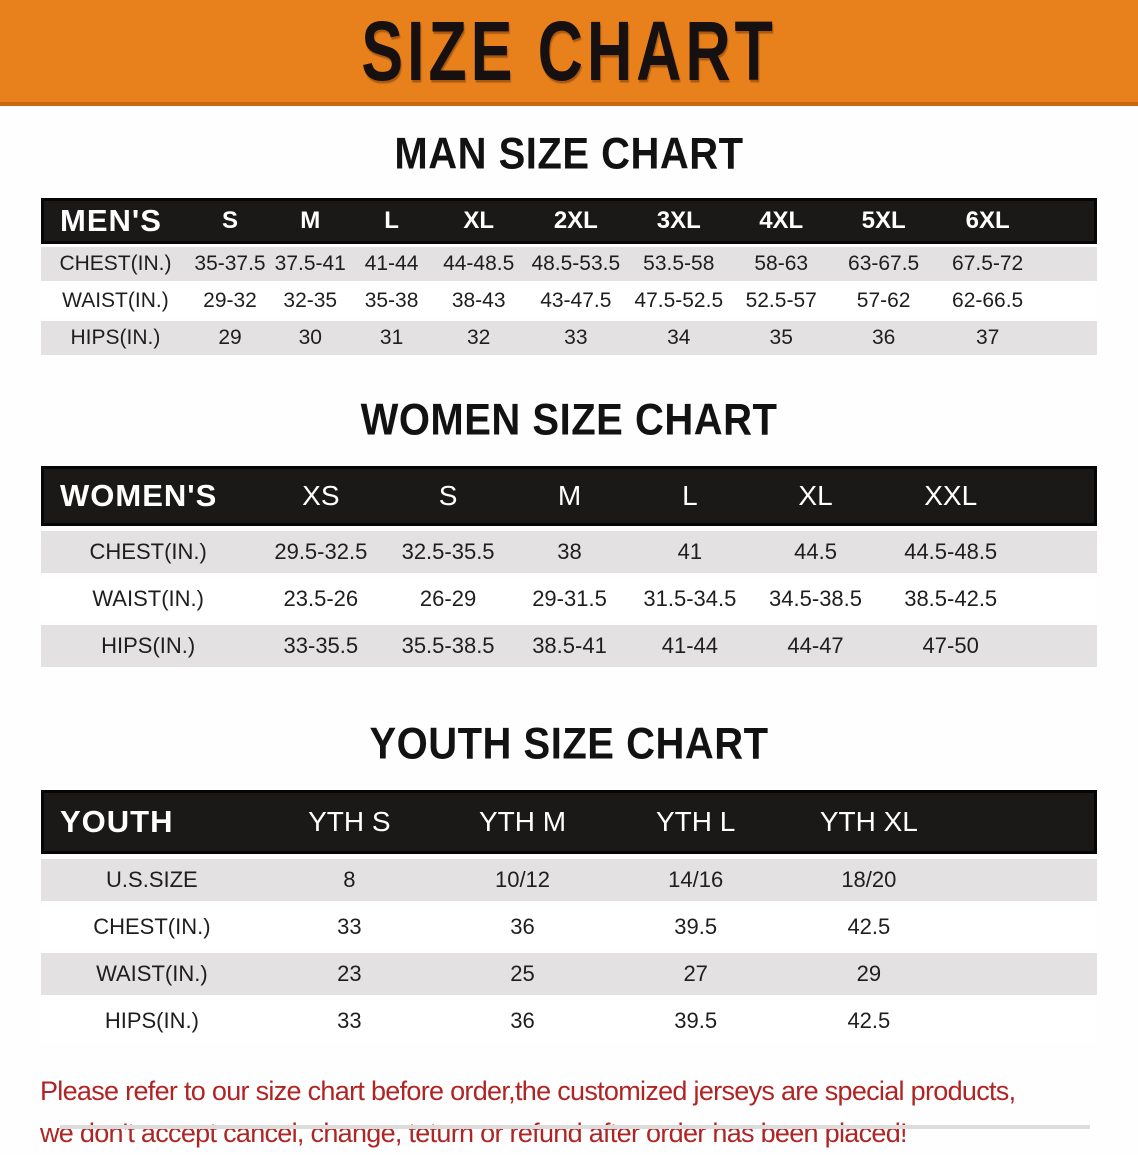  Describe the element at coordinates (569, 744) in the screenshot. I see `youth-section-title: YOUTH SIZE CHART` at that location.